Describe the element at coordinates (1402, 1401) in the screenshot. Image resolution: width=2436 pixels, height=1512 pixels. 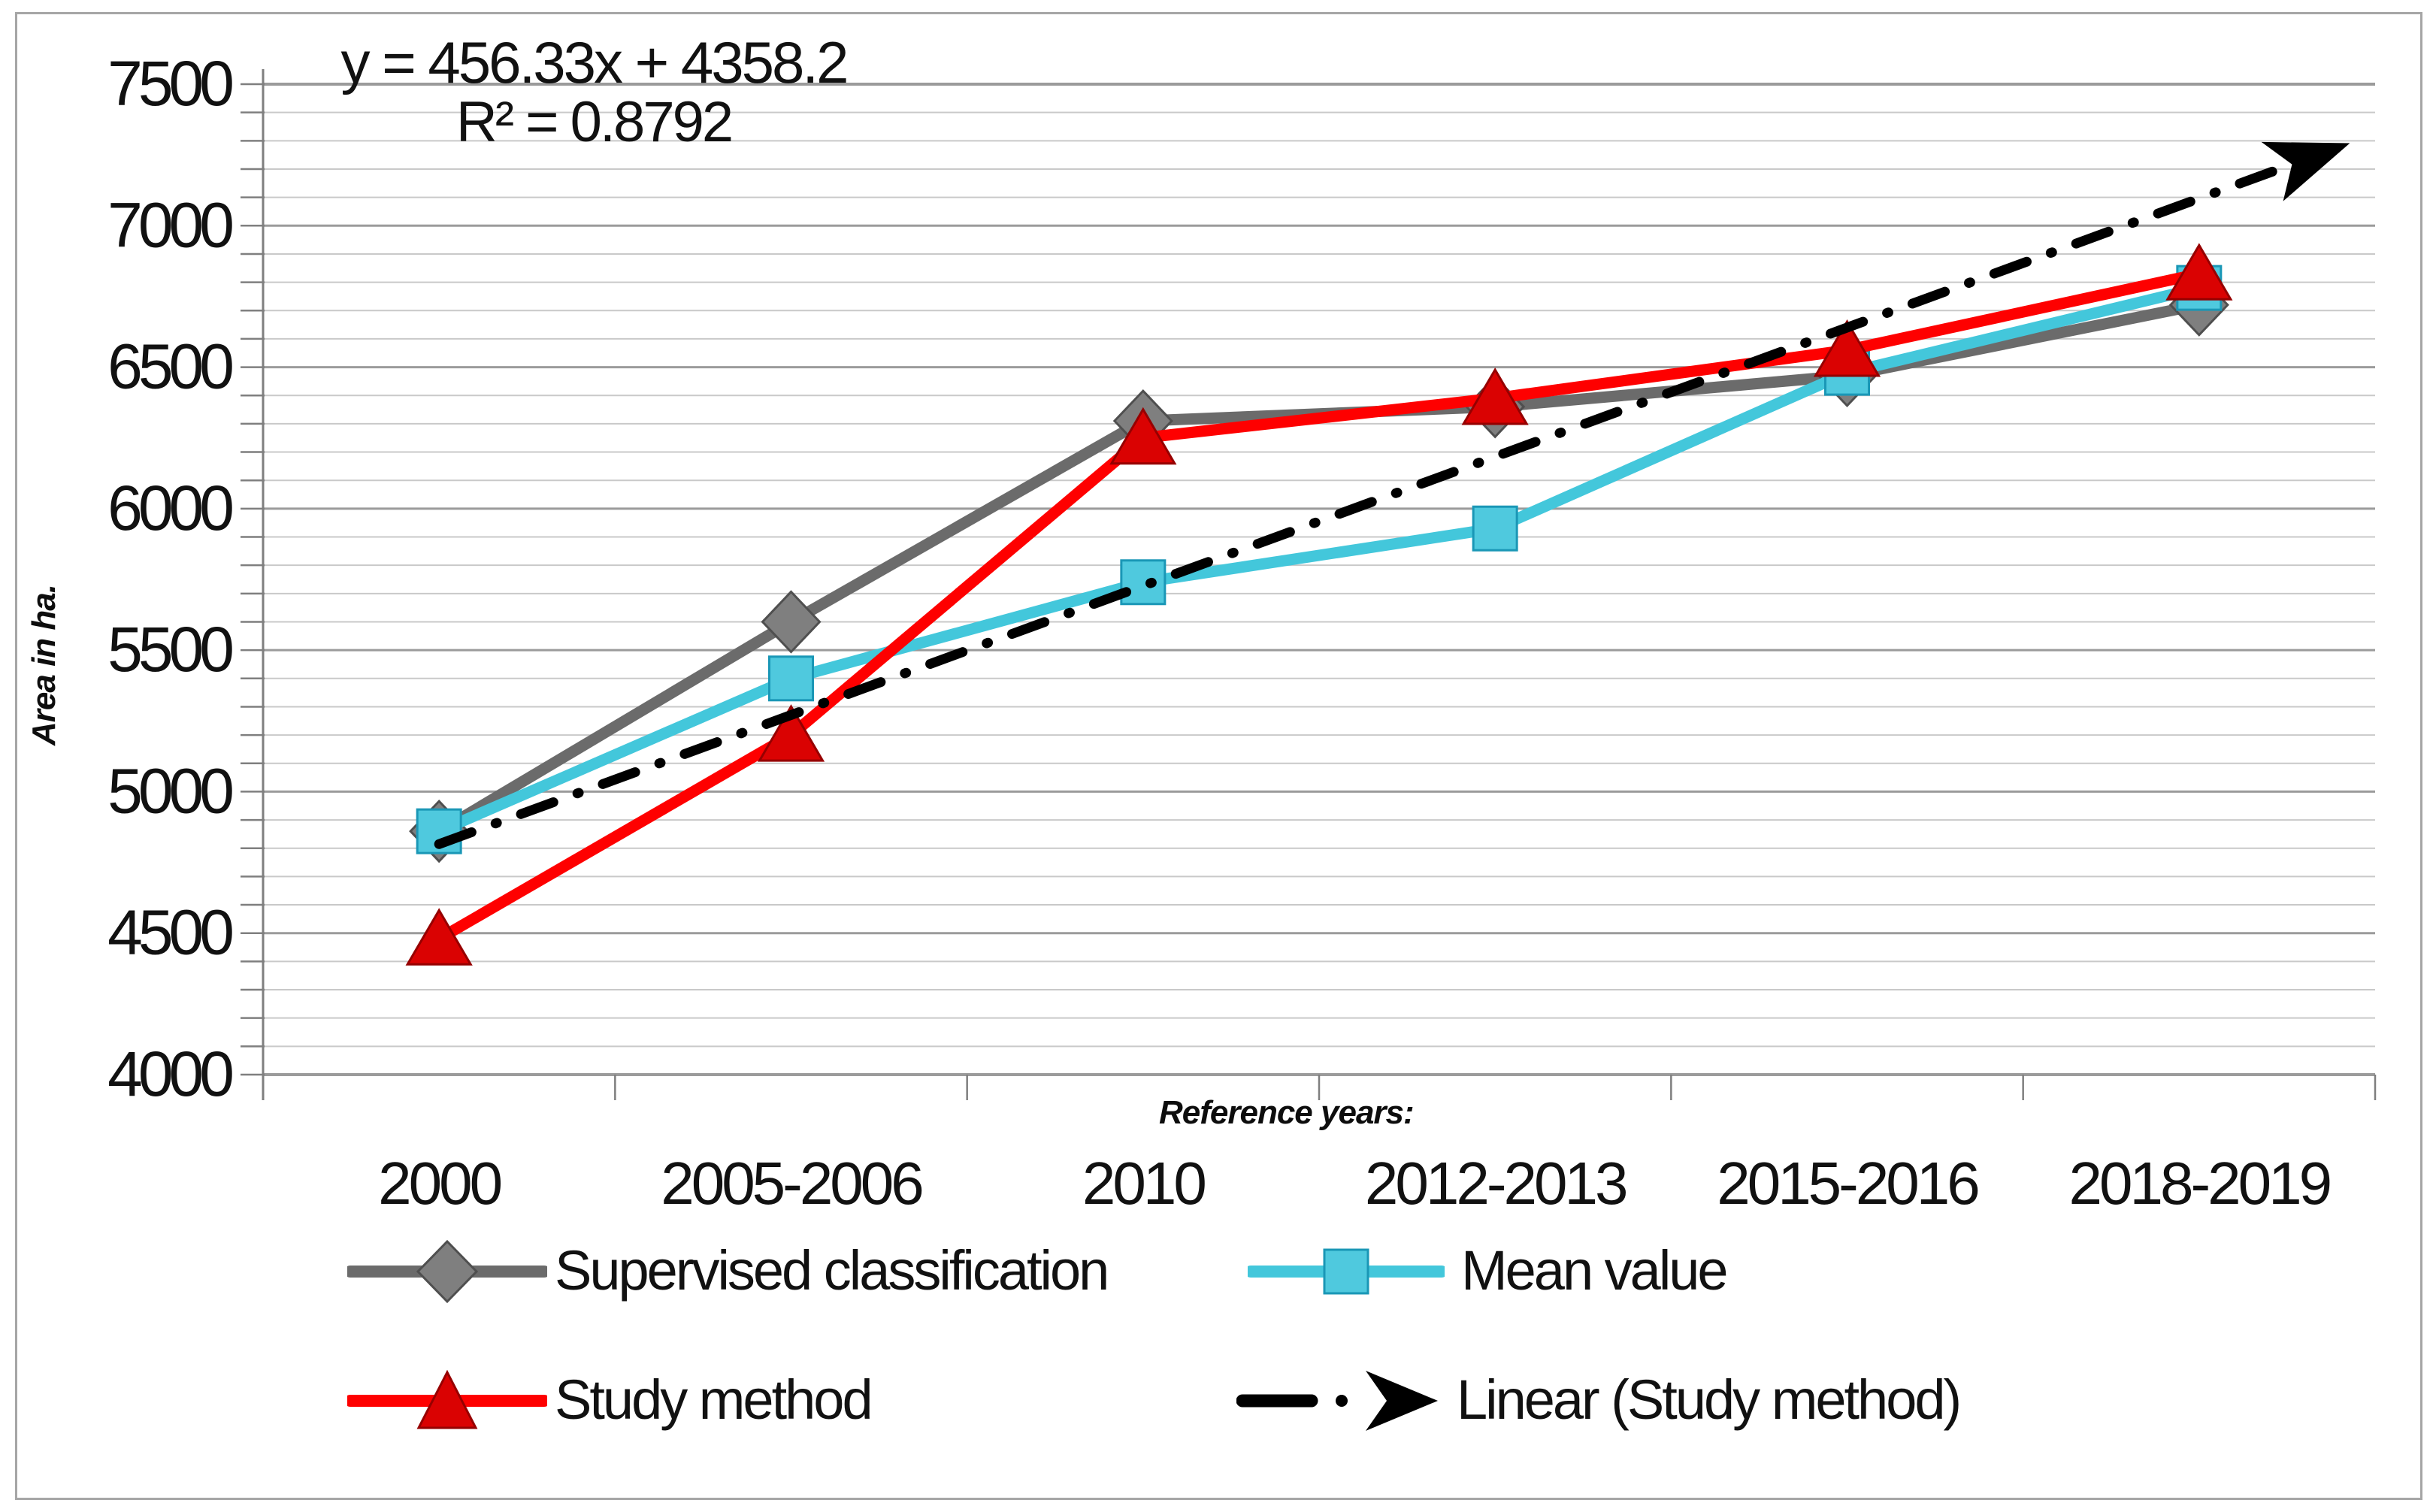
I see `arrow-right-icon` at that location.